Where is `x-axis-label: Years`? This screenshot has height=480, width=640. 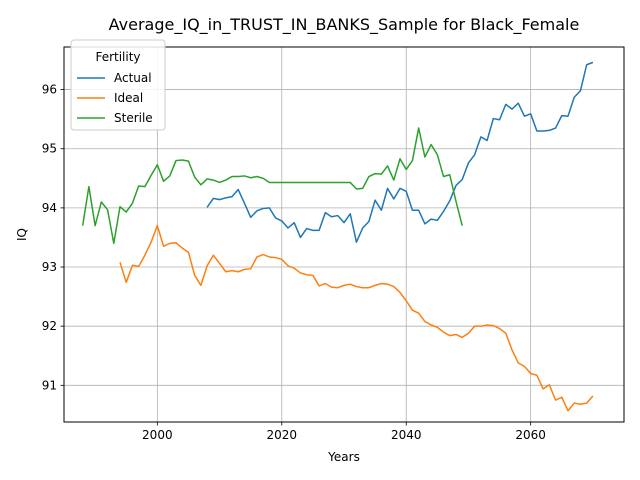 x-axis-label: Years is located at coordinates (343, 457).